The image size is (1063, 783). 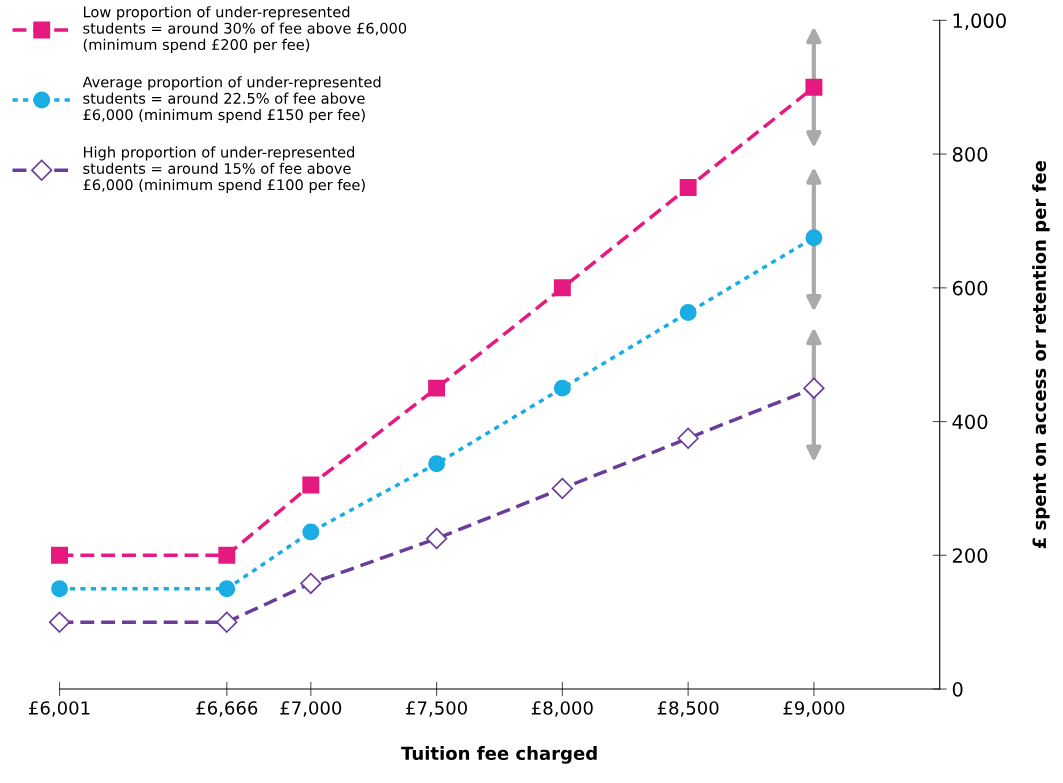 What do you see at coordinates (311, 709) in the screenshot?
I see `x-tick-label: £7,000` at bounding box center [311, 709].